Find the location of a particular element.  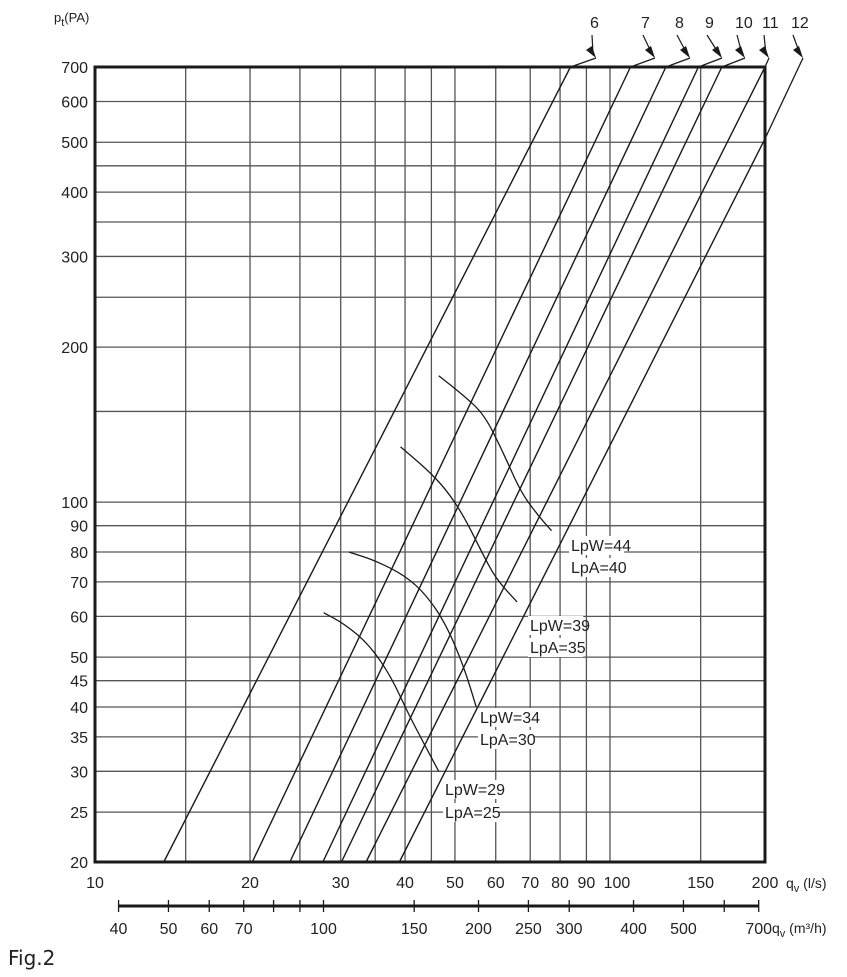

fan-size-label-8: 8 is located at coordinates (679, 23).